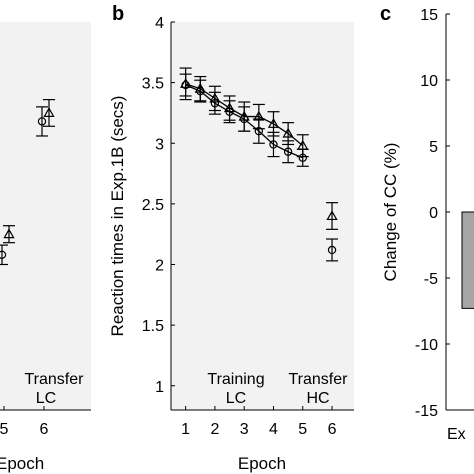  What do you see at coordinates (153, 205) in the screenshot?
I see `y-tick-label: 2.5` at bounding box center [153, 205].